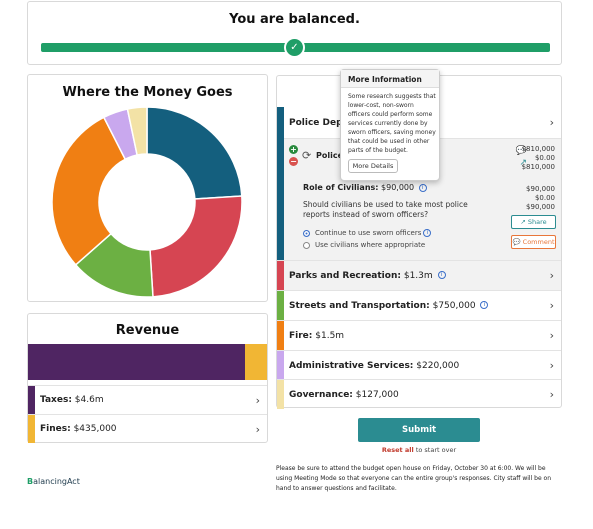 The image size is (593, 529). What do you see at coordinates (367, 233) in the screenshot?
I see `radio-option-sworn: Continue to use sworn officers i` at bounding box center [367, 233].